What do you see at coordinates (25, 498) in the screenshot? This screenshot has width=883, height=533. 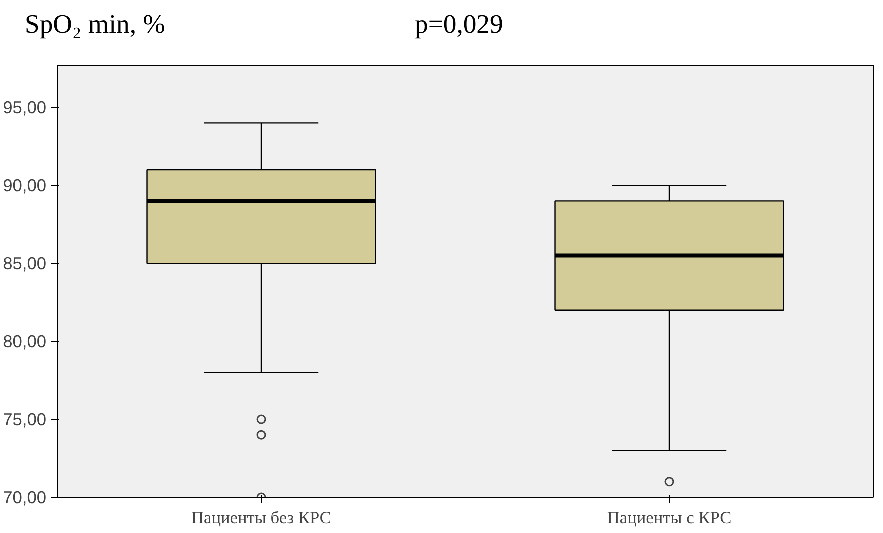 I see `y-tick-label: 70,00` at bounding box center [25, 498].